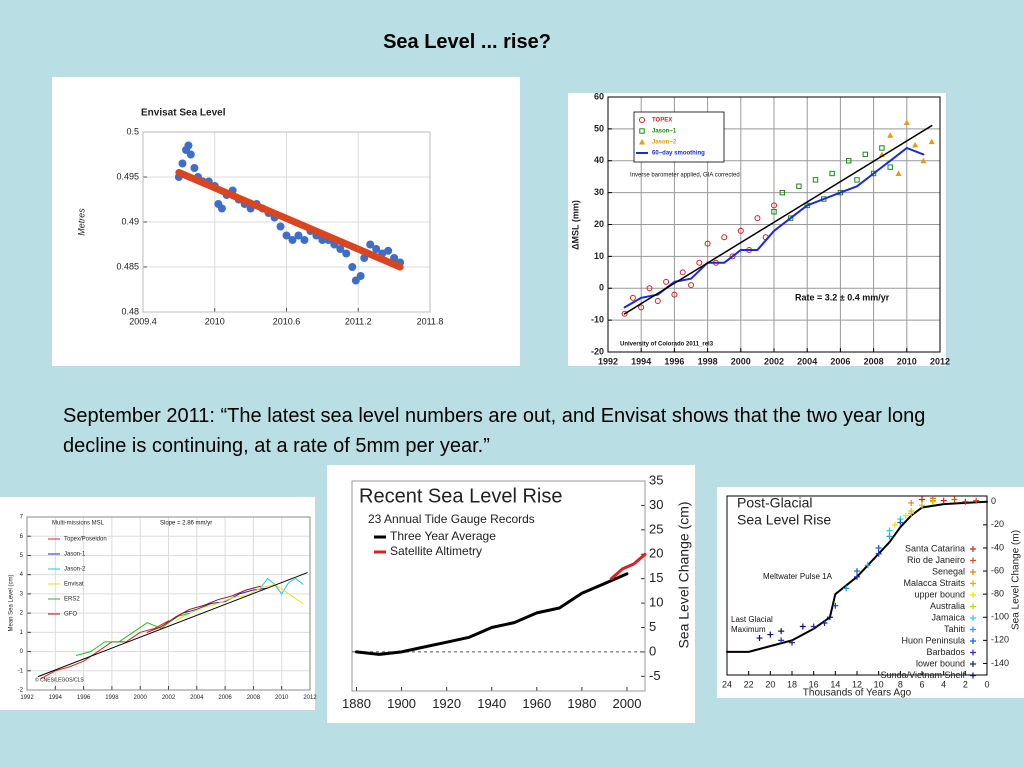 The image size is (1024, 768). What do you see at coordinates (997, 570) in the screenshot?
I see `y-tick-label: -60` at bounding box center [997, 570].